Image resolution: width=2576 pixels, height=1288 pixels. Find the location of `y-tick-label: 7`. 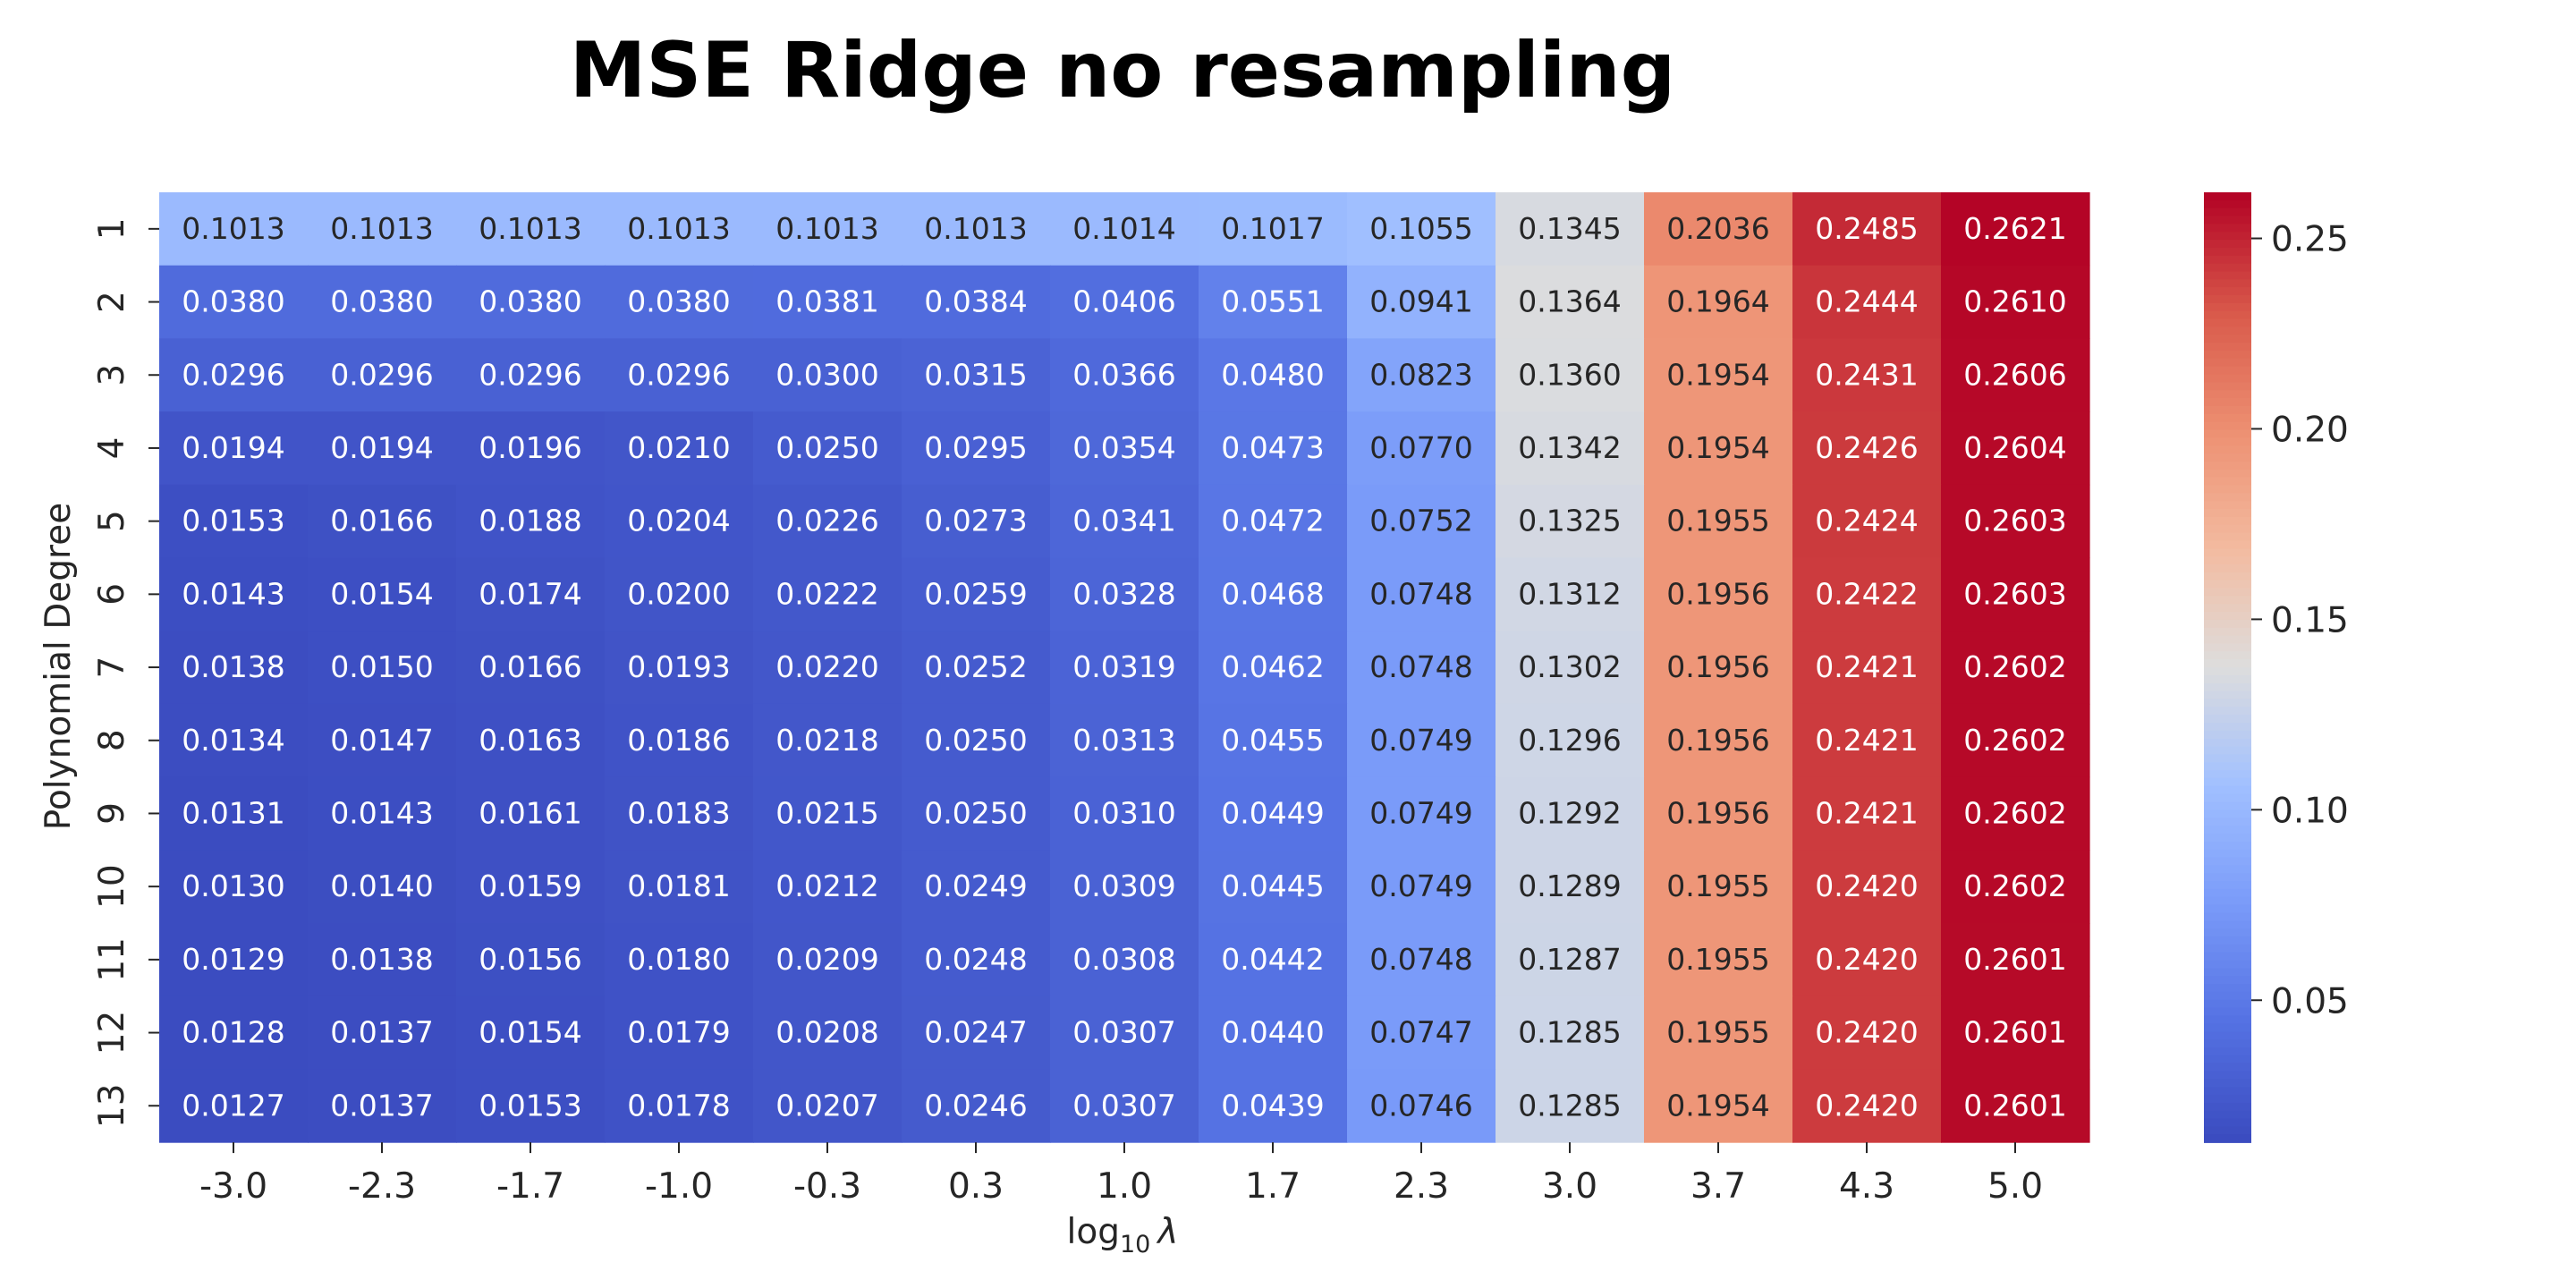

y-tick-label: 7 is located at coordinates (112, 668).